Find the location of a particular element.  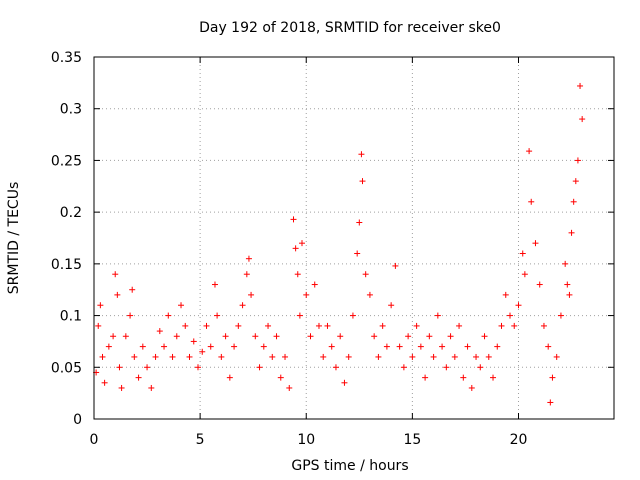

x-tick-label: 20 is located at coordinates (519, 440).